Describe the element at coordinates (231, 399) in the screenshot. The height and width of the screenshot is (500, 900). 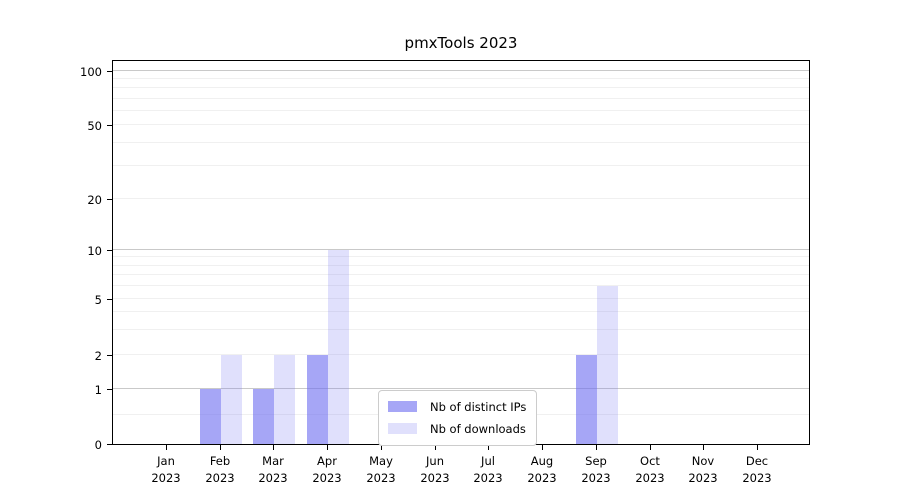
I see `bar-downloads-feb` at that location.